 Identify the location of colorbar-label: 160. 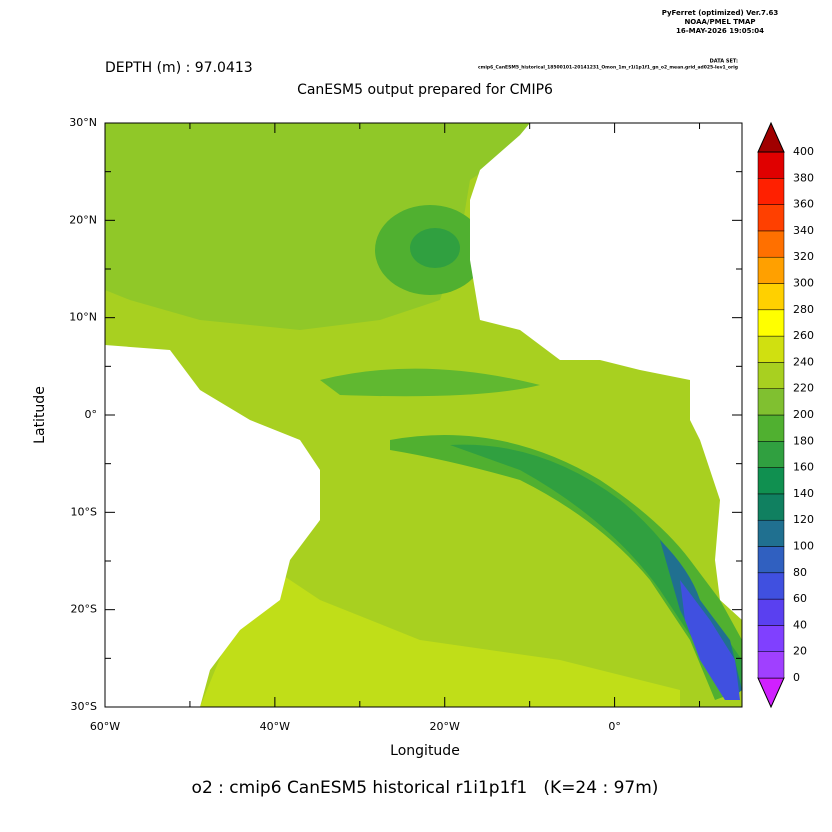
(803, 467).